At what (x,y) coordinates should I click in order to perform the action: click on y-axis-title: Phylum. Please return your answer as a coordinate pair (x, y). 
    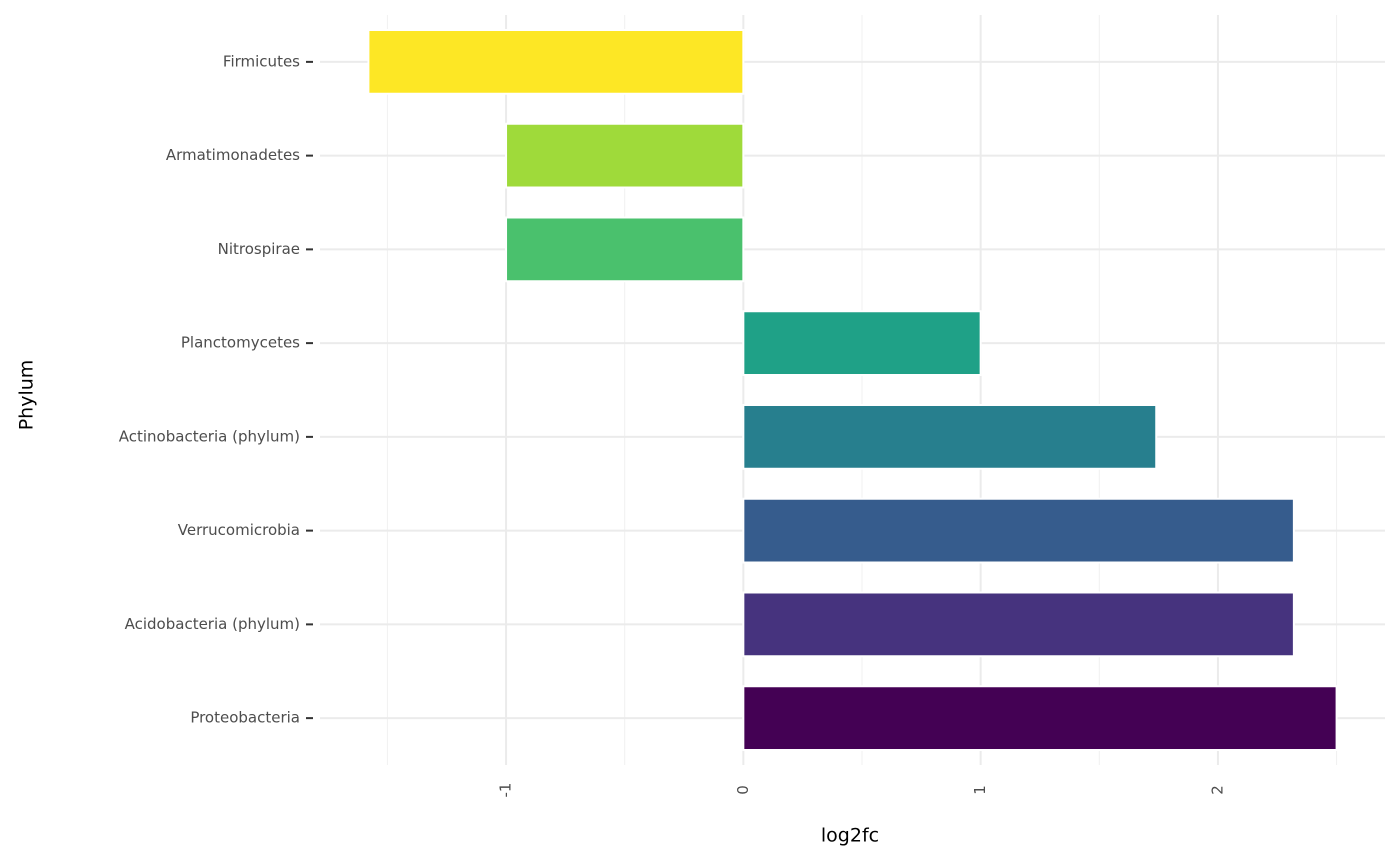
    Looking at the image, I should click on (27, 395).